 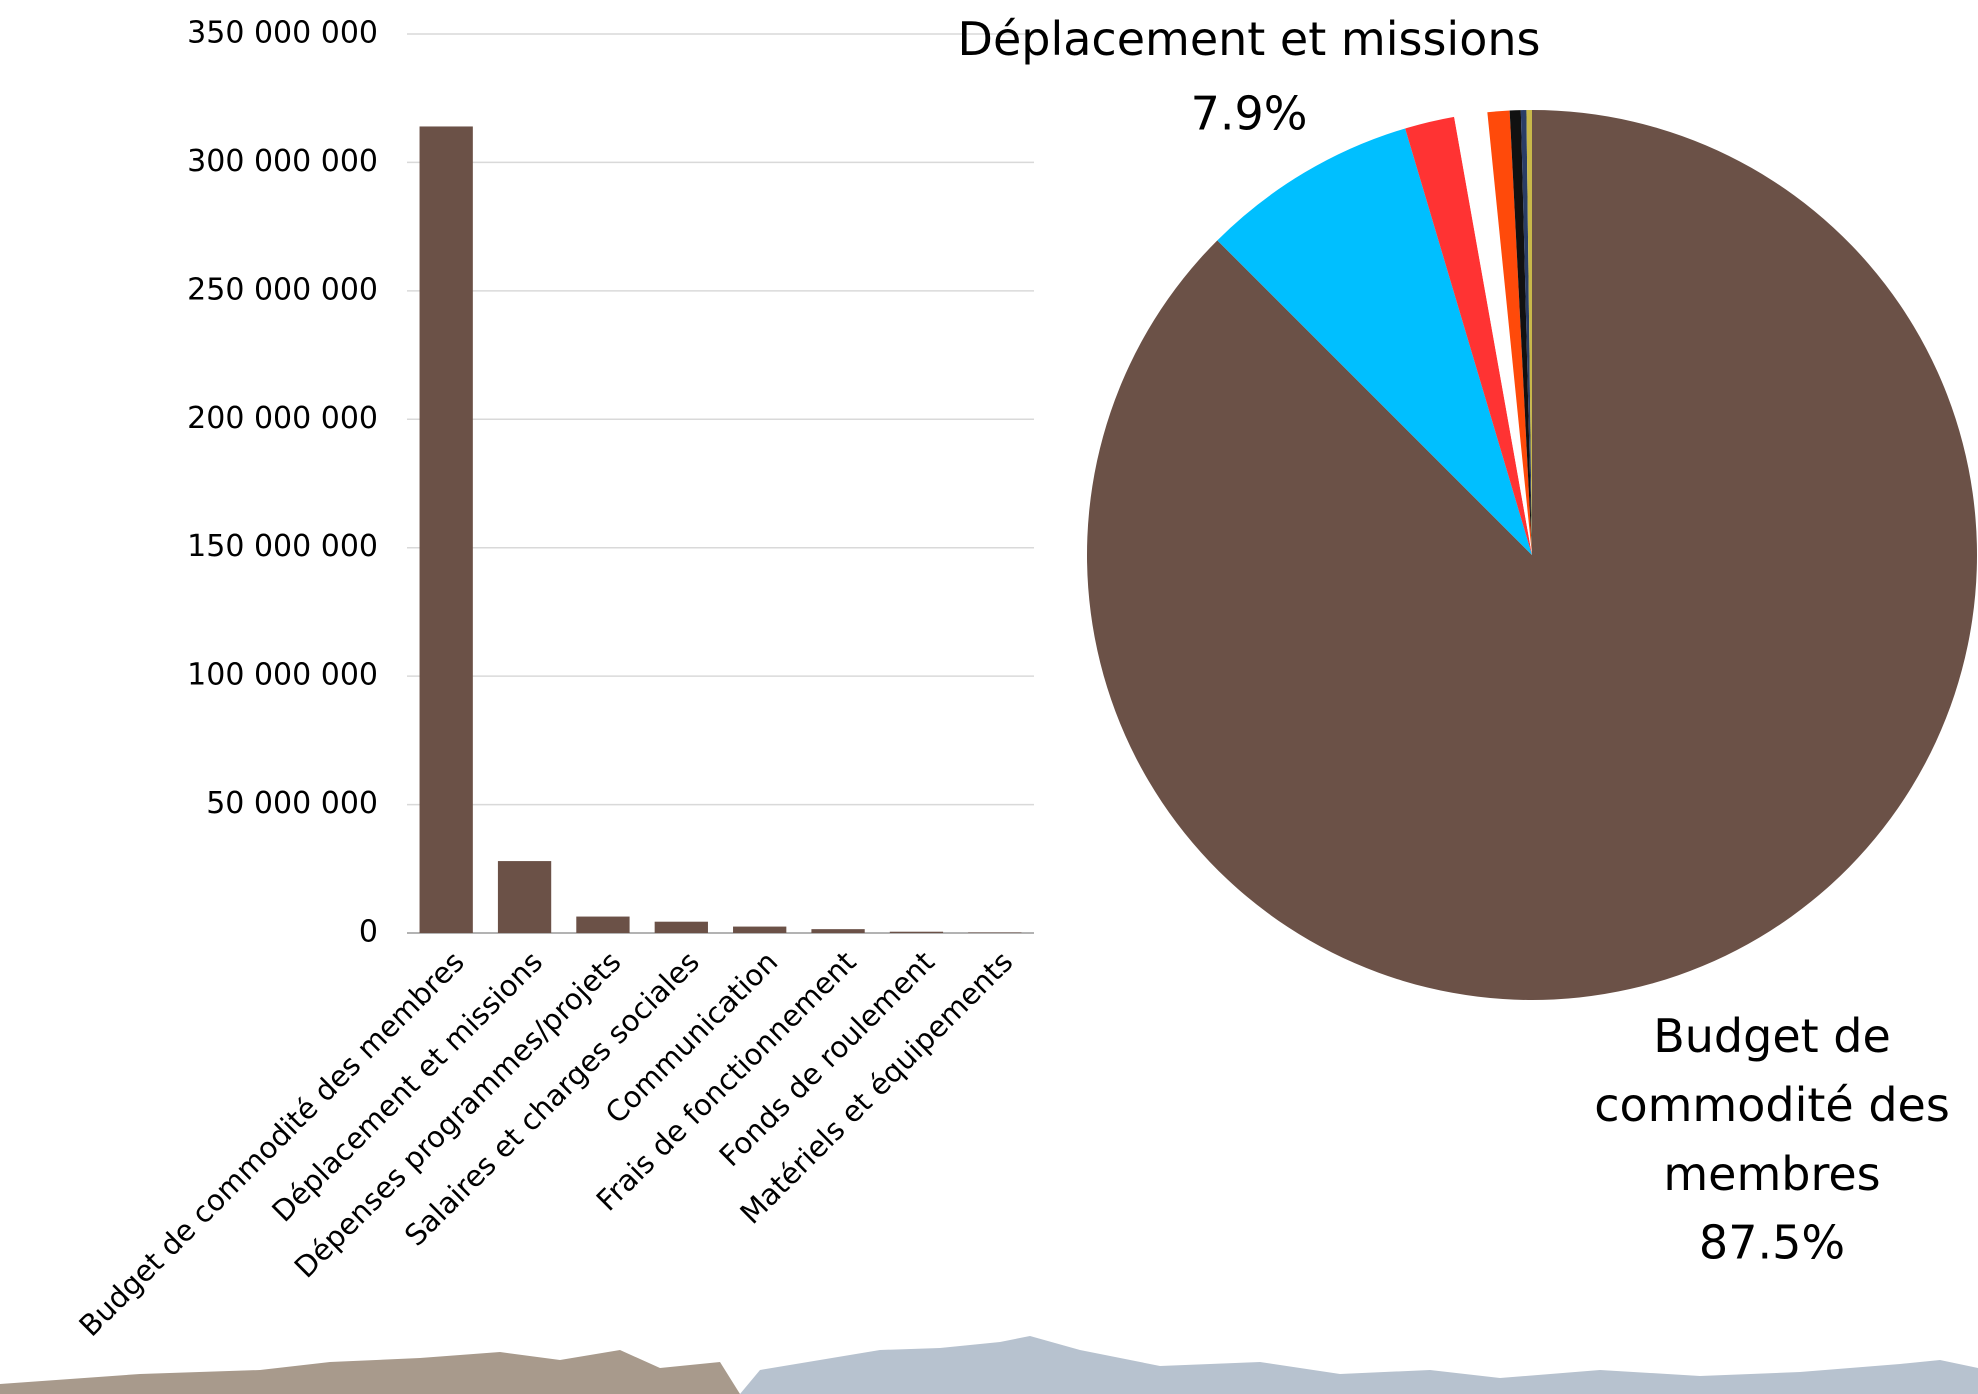 I want to click on pie-label: Budget de commodité des membres, so click(x=1772, y=1105).